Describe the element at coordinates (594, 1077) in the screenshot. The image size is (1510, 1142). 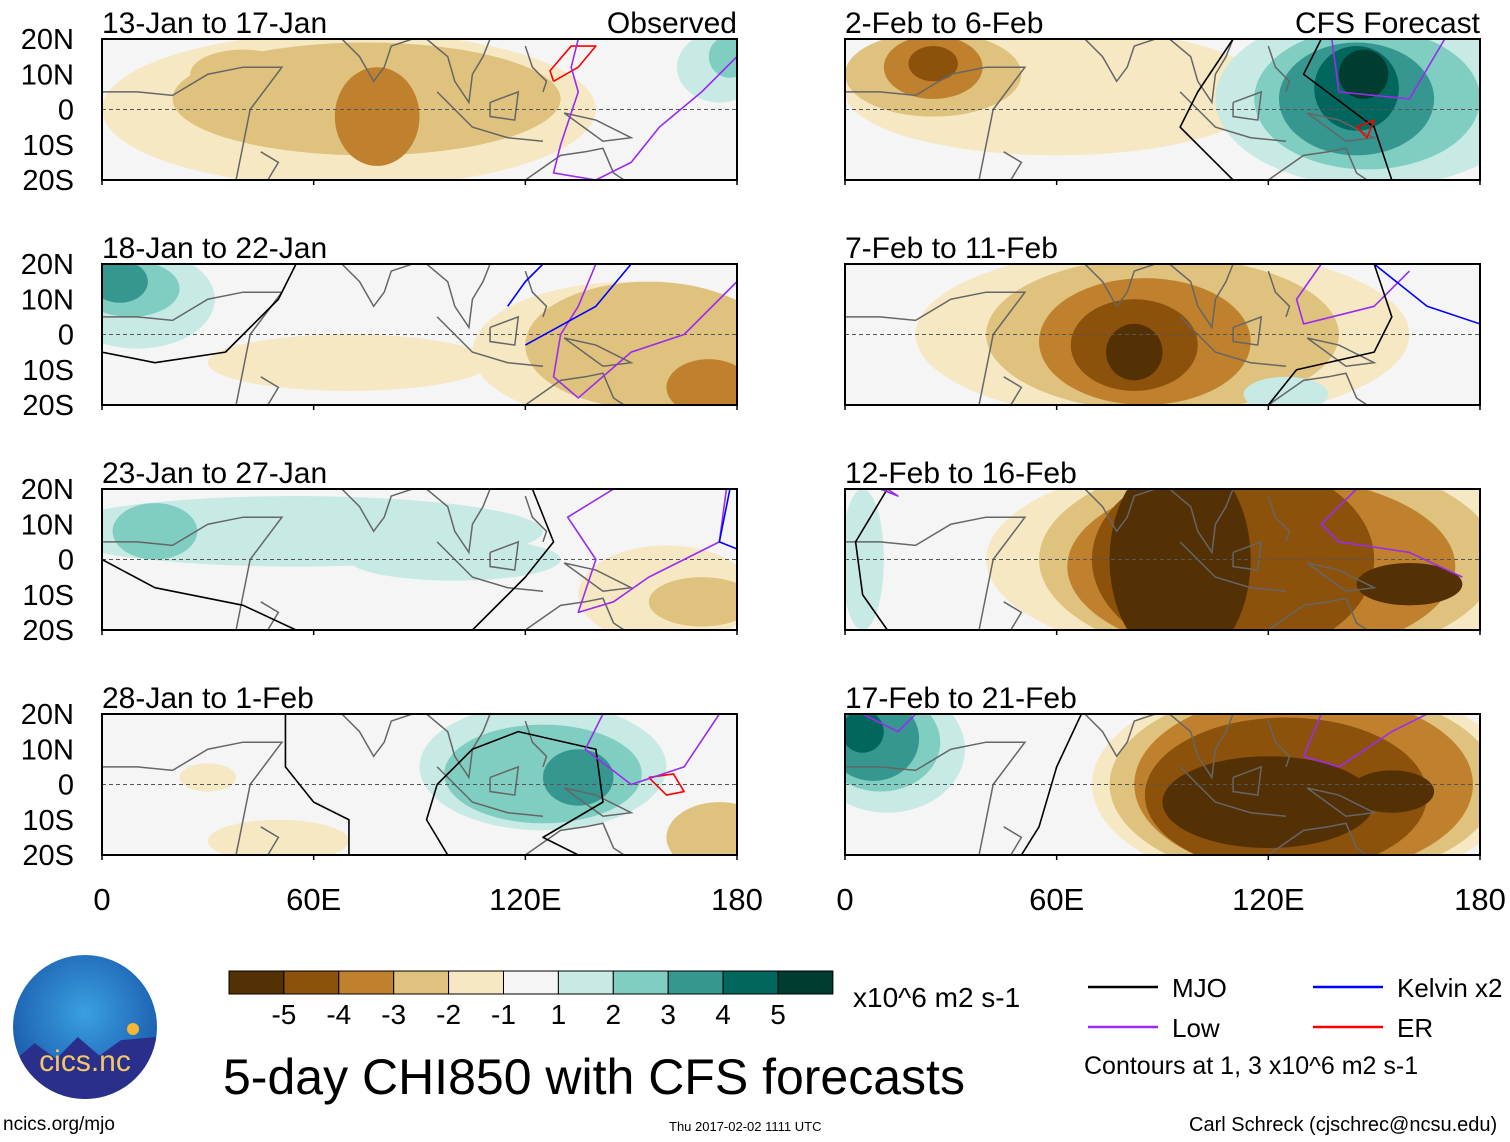
I see `main-title: 5-day CHI850 with CFS forecasts` at that location.